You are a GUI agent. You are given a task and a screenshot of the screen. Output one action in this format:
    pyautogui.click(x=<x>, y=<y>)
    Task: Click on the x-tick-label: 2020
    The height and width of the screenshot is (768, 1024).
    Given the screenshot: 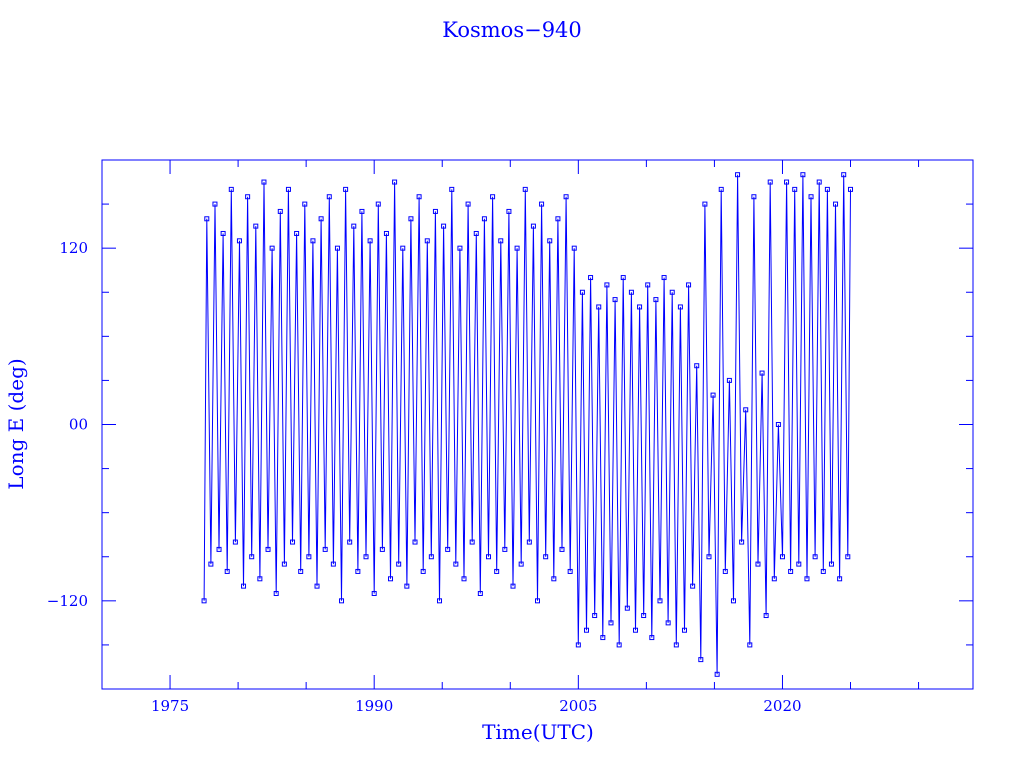 What is the action you would take?
    pyautogui.click(x=782, y=706)
    